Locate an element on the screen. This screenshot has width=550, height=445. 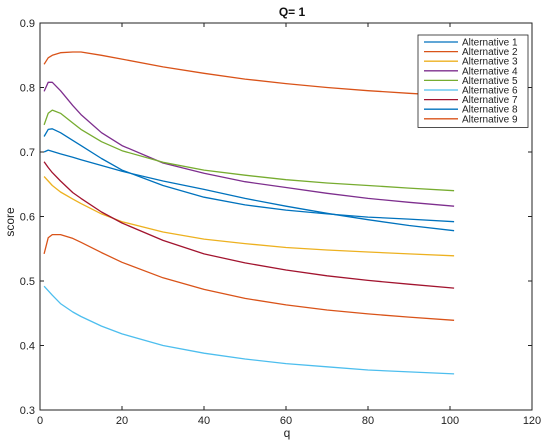
y-tick-label: 0.9 is located at coordinates (27, 24).